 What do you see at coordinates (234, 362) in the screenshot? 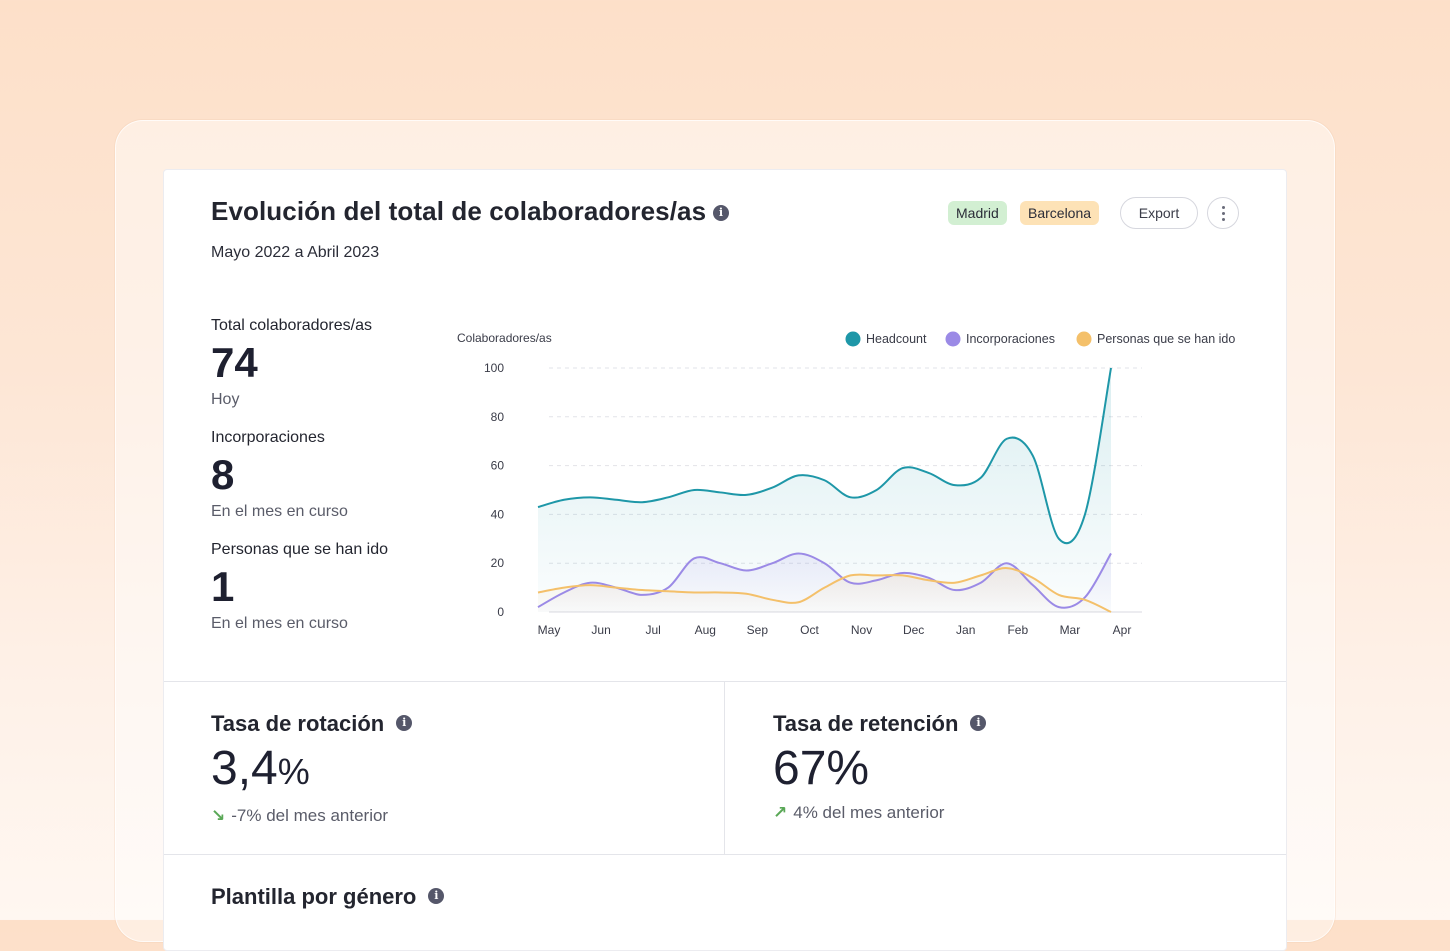
I see `stat-value: 74` at bounding box center [234, 362].